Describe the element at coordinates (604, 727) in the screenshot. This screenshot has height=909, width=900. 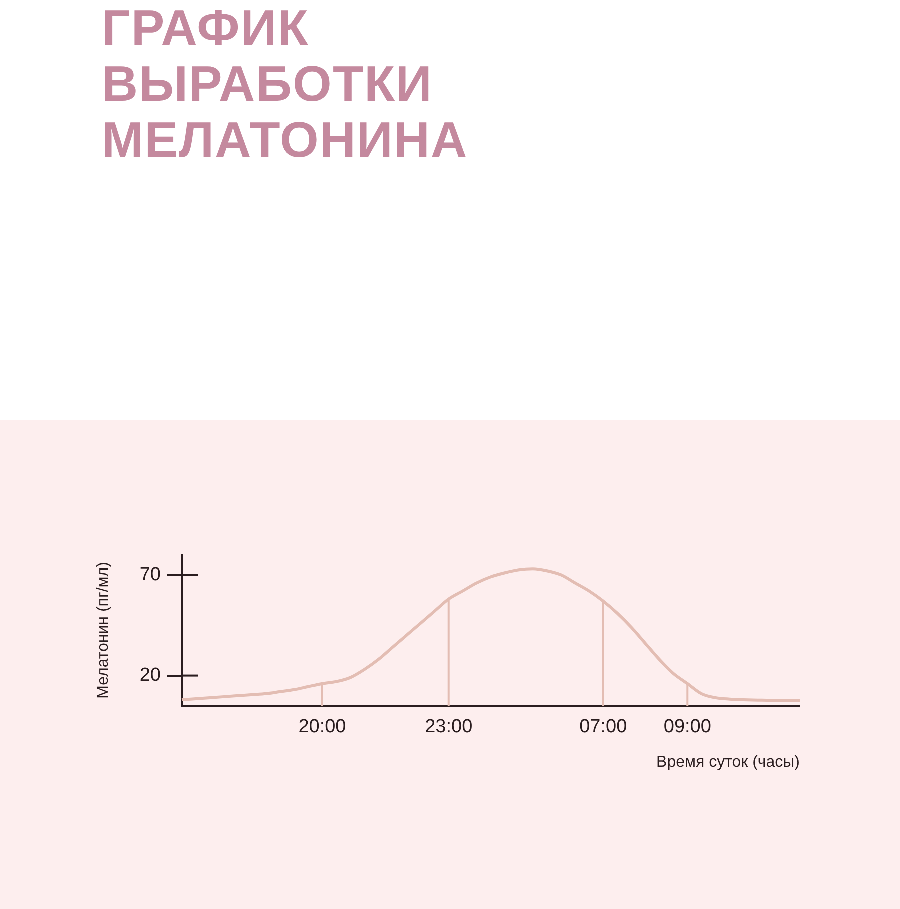
I see `x-tick-label: 07:00` at that location.